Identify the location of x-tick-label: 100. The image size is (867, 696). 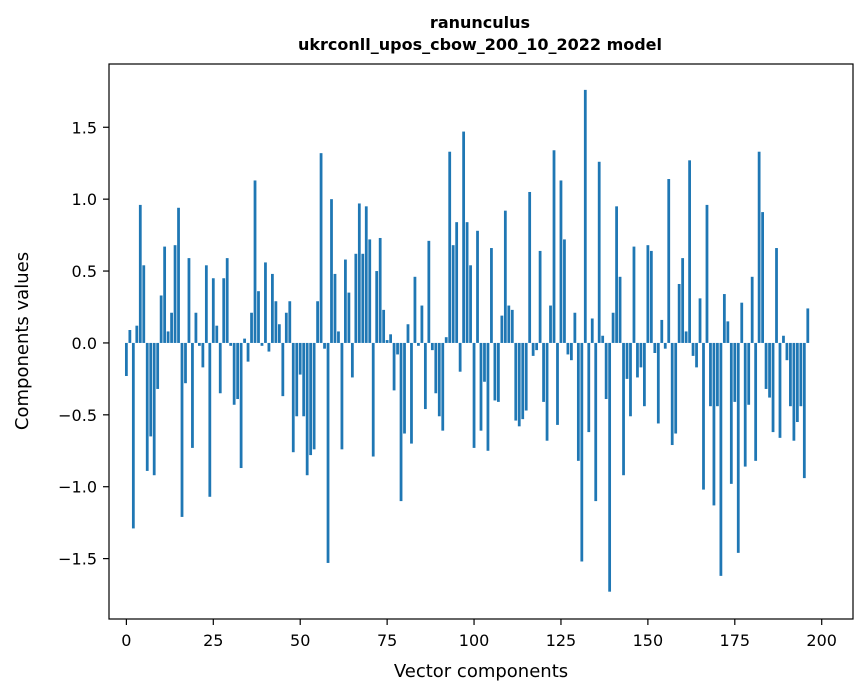
(474, 640).